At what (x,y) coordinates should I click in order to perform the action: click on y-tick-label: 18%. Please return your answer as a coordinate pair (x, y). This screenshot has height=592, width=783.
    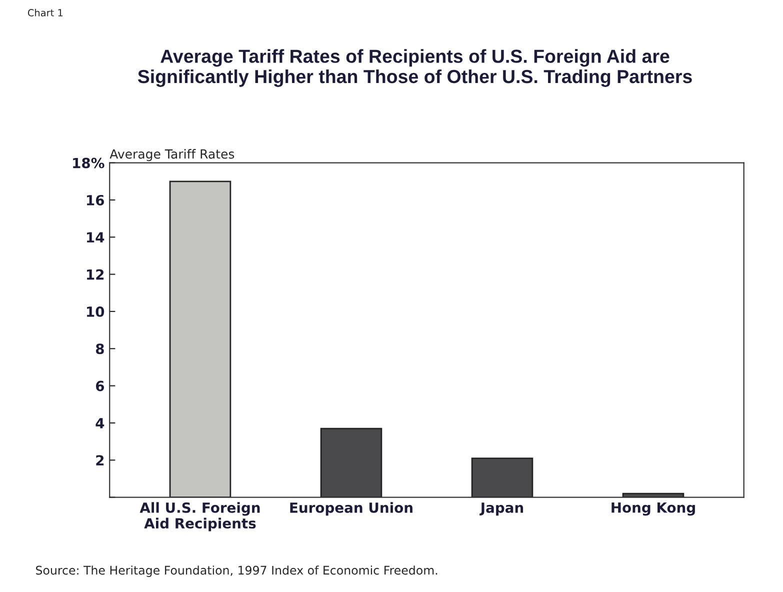
    Looking at the image, I should click on (88, 163).